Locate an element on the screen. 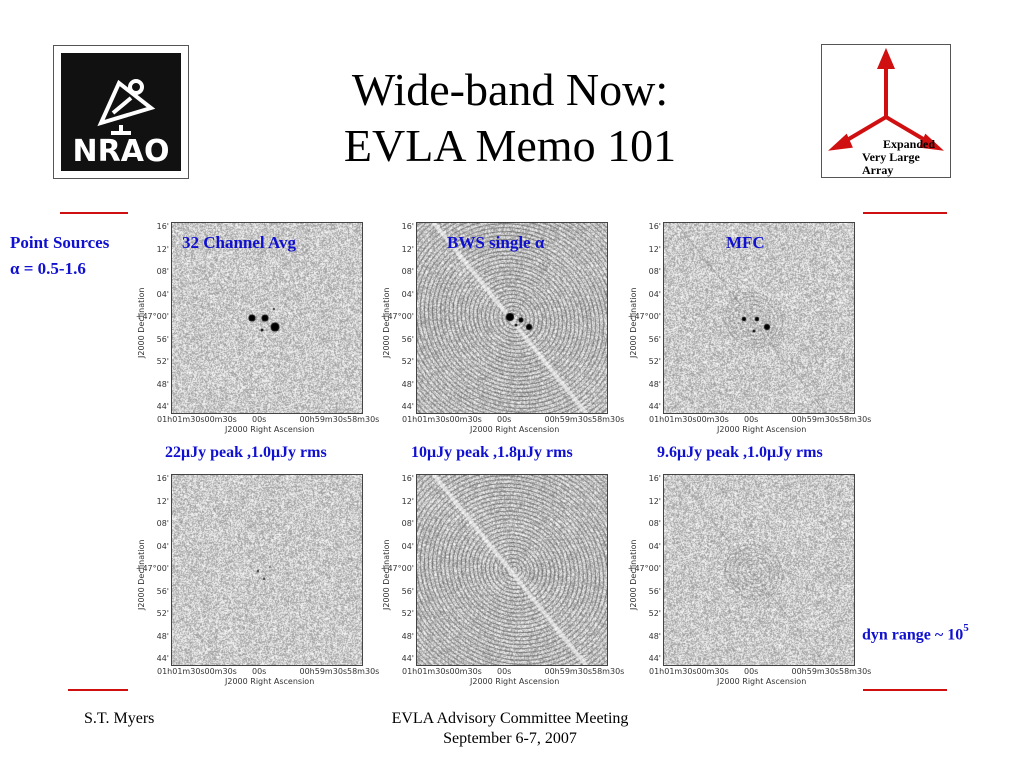 This screenshot has width=1024, height=768. alpha-range-label: α = 0.5-1.6 is located at coordinates (48, 268).